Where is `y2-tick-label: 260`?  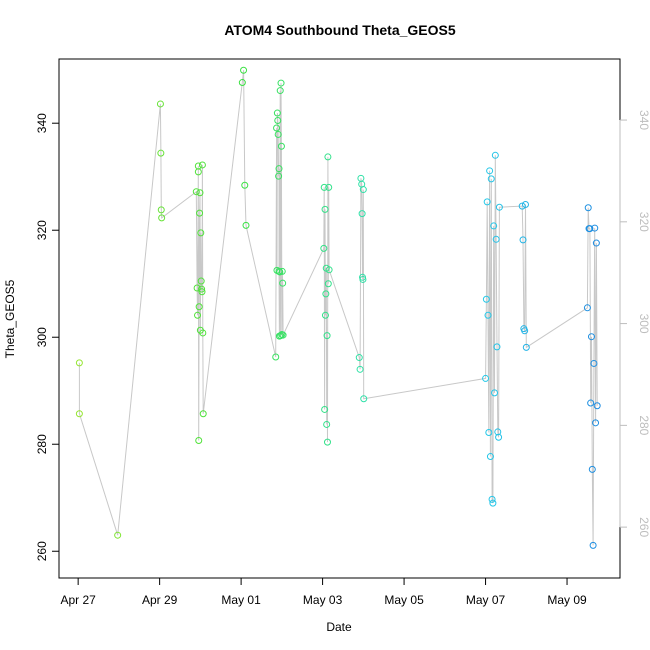
y2-tick-label: 260 is located at coordinates (643, 527).